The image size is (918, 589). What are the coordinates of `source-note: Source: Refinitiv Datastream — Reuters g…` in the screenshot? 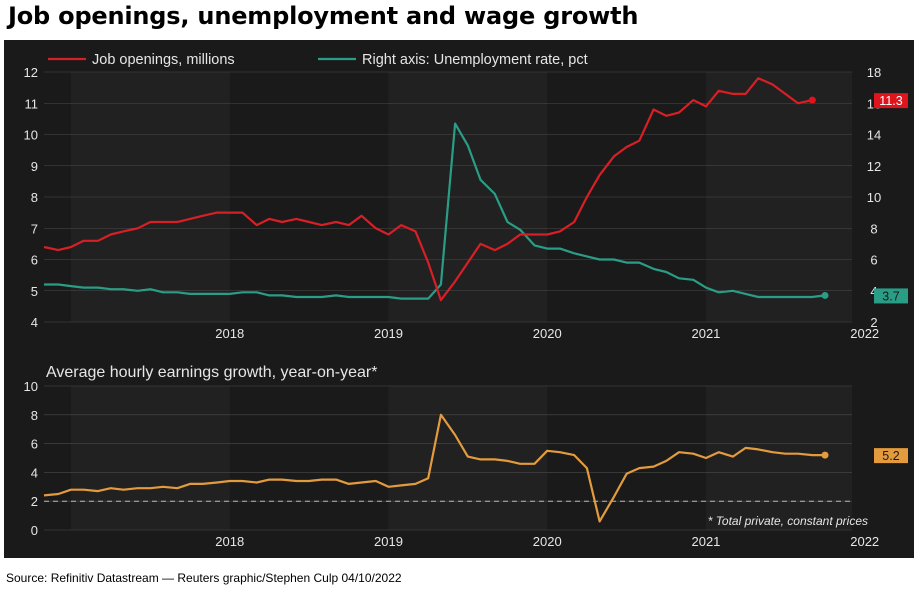 It's located at (204, 578).